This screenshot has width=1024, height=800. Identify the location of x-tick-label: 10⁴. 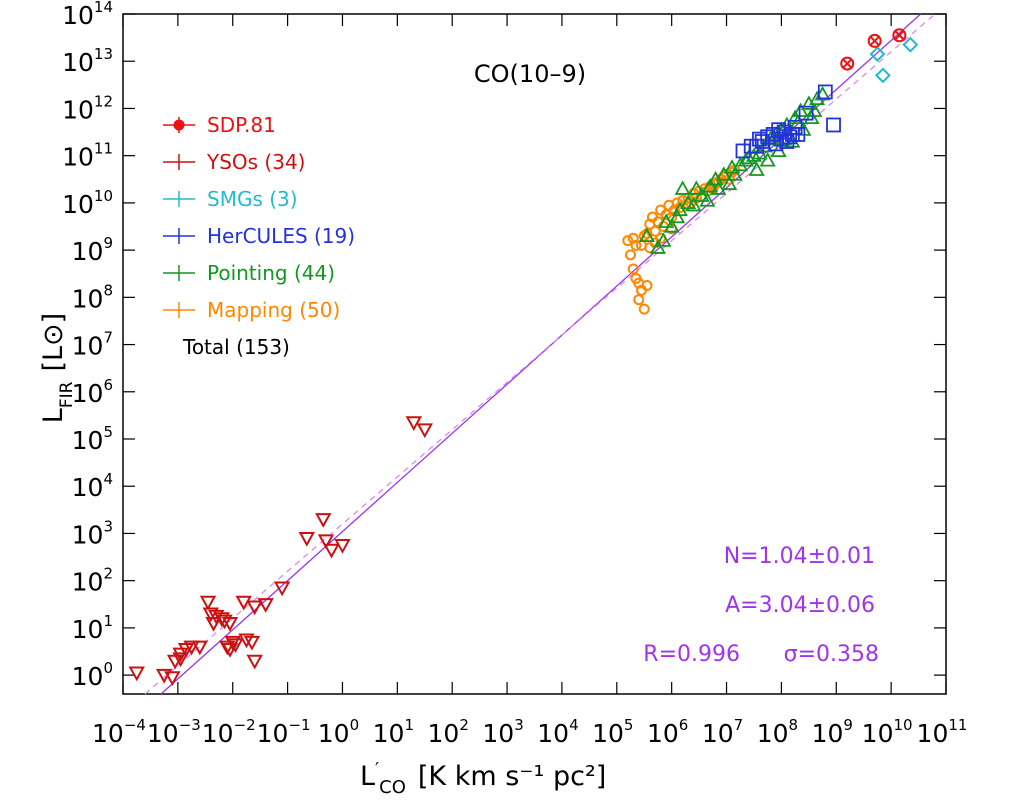
(557, 732).